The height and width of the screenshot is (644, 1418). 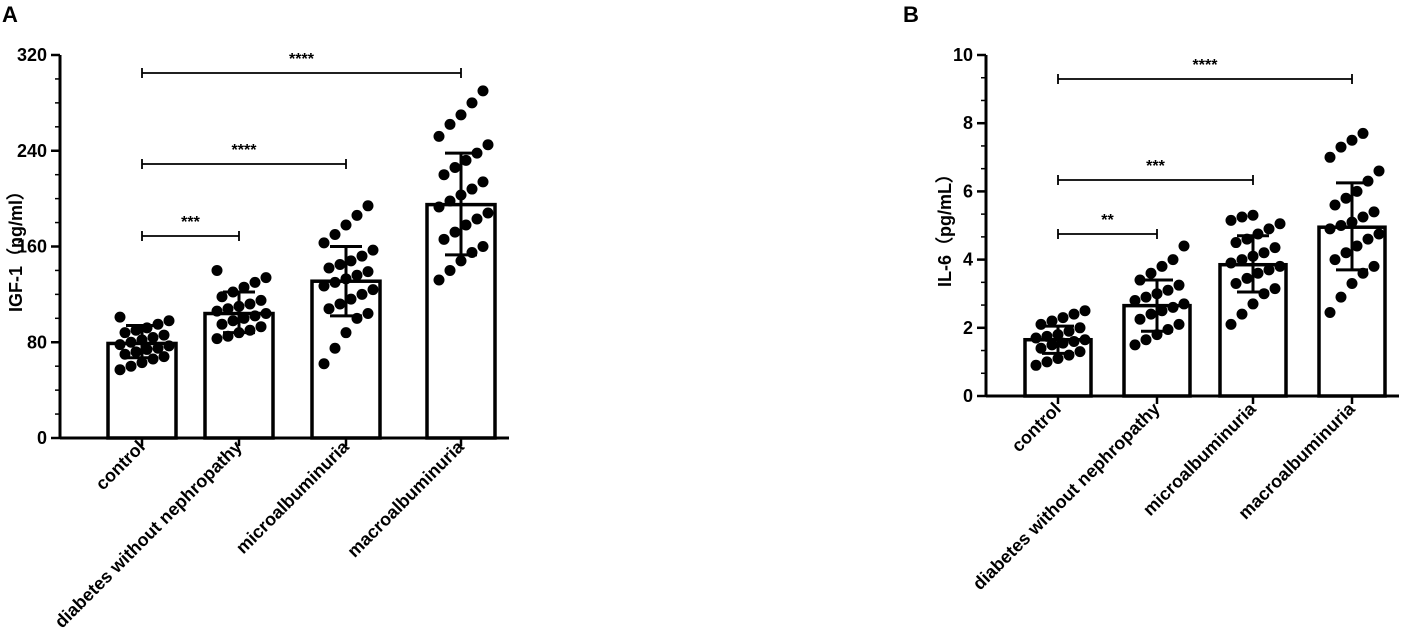 I want to click on panel-a-significance-label-1: ****, so click(x=245, y=150).